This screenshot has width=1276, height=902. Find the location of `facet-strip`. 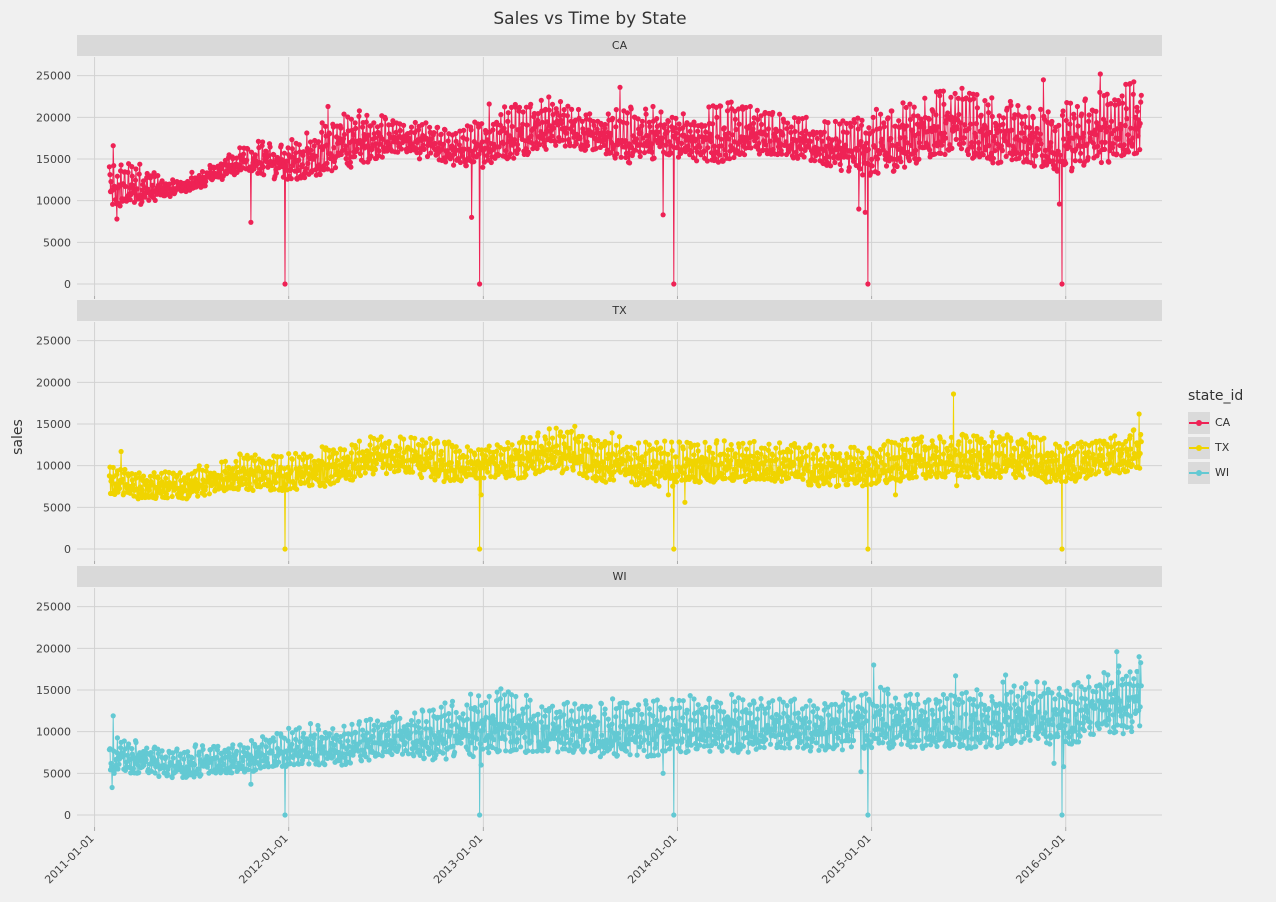

facet-strip is located at coordinates (619, 576).